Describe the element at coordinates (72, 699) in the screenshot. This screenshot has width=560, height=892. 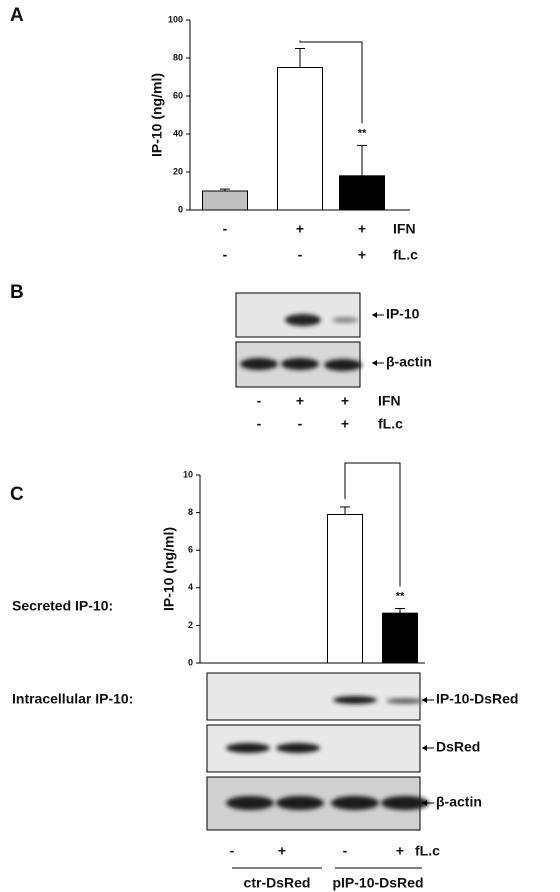
I see `section-label: Intracellular IP-10:` at that location.